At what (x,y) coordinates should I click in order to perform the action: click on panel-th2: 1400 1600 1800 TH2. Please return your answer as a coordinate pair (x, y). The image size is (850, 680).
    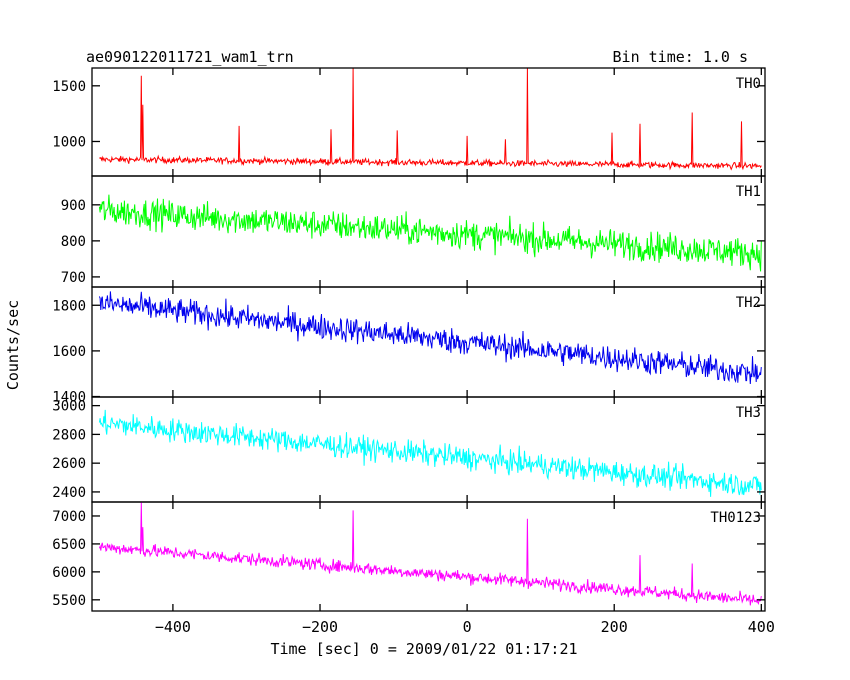
    Looking at the image, I should click on (409, 346).